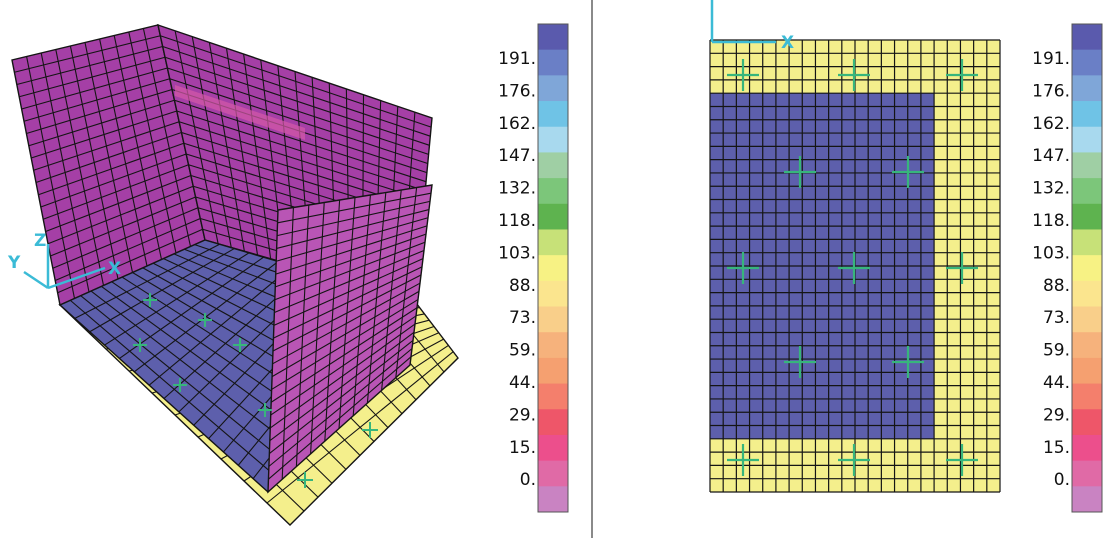 Image resolution: width=1108 pixels, height=538 pixels. What do you see at coordinates (240, 112) in the screenshot?
I see `stress-band` at bounding box center [240, 112].